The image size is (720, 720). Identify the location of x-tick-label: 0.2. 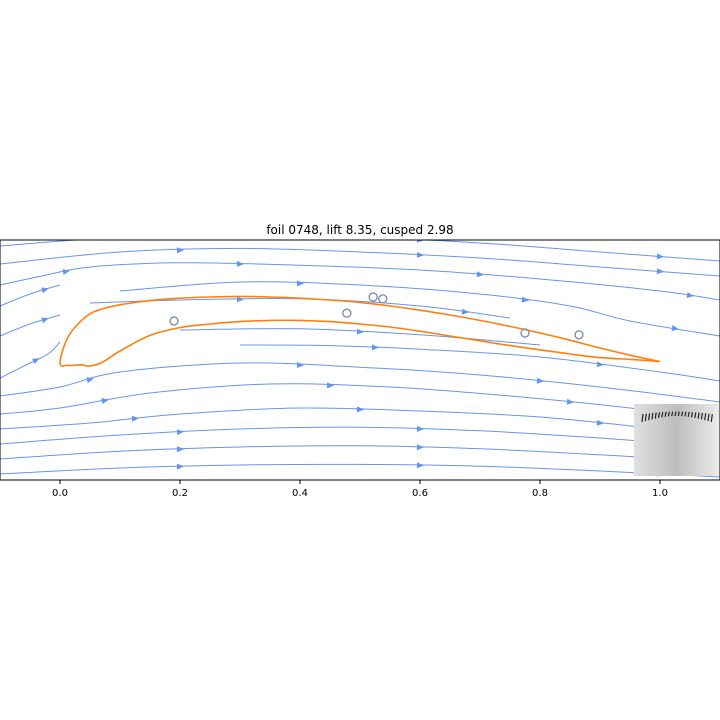
(180, 493).